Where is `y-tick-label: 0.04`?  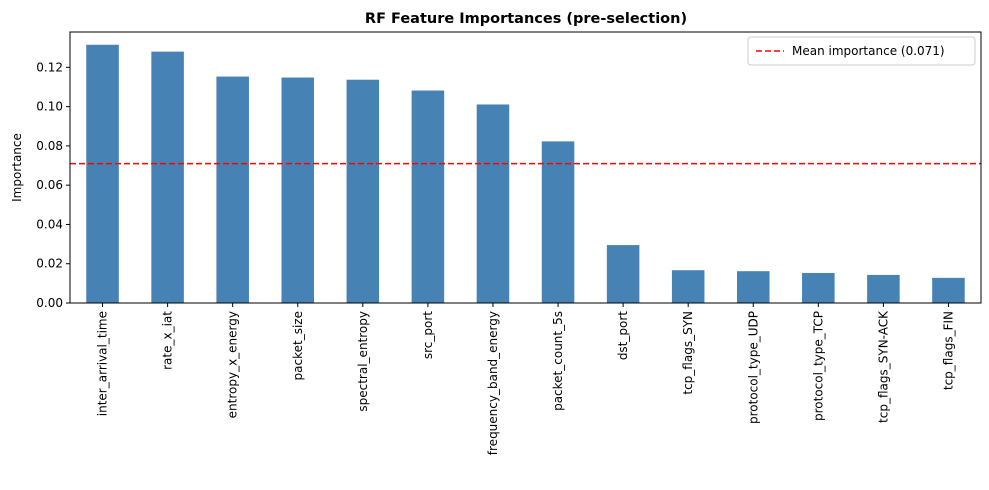
y-tick-label: 0.04 is located at coordinates (49, 224).